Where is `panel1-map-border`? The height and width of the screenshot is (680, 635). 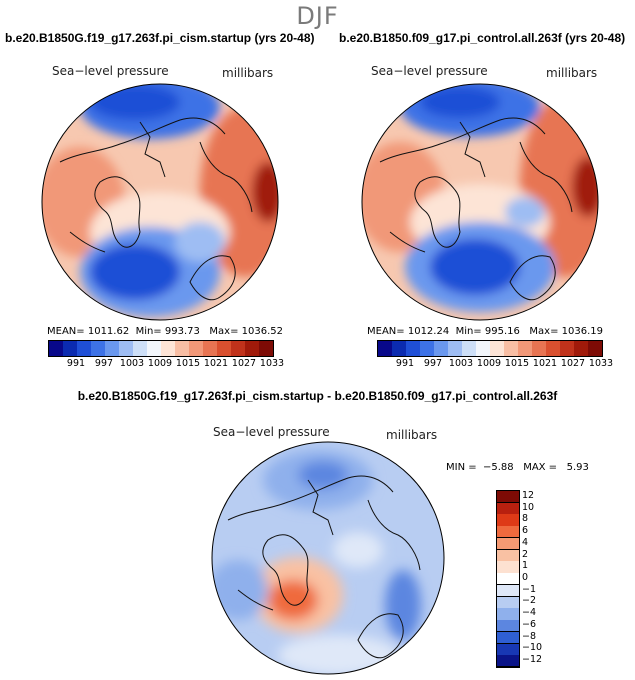
panel1-map-border is located at coordinates (160, 202).